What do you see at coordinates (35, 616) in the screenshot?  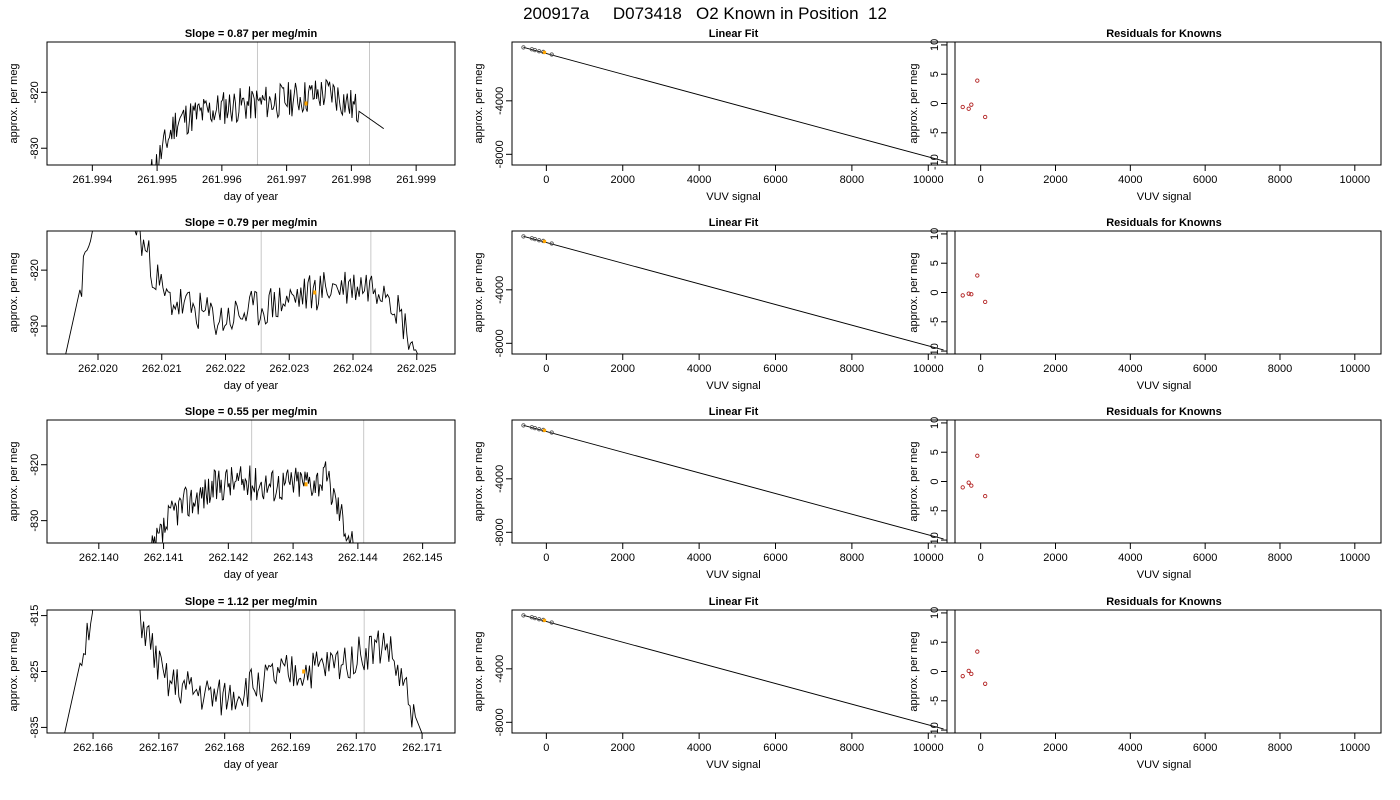 I see `y-tick-label: -815` at bounding box center [35, 616].